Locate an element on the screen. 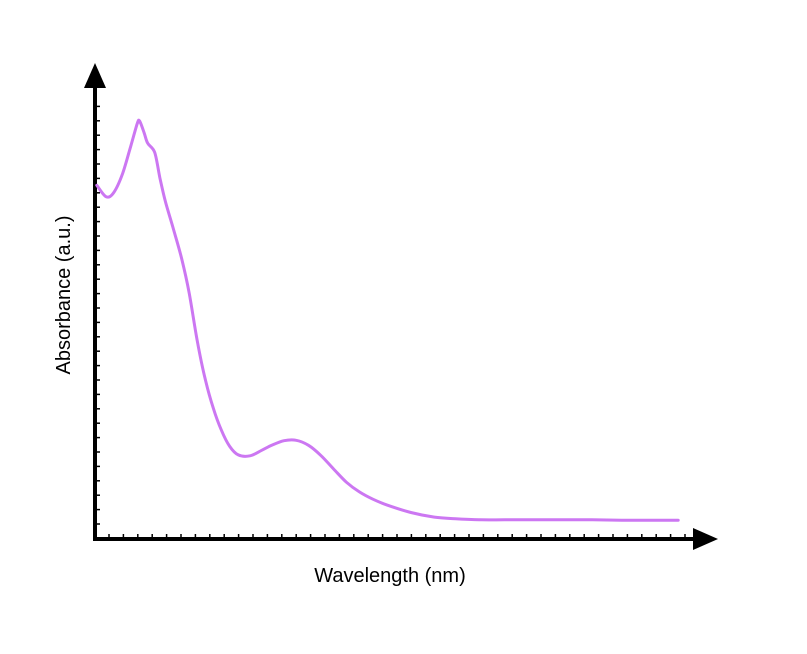 The height and width of the screenshot is (654, 807). y-axis-label: Absorbance (a.u.) is located at coordinates (64, 295).